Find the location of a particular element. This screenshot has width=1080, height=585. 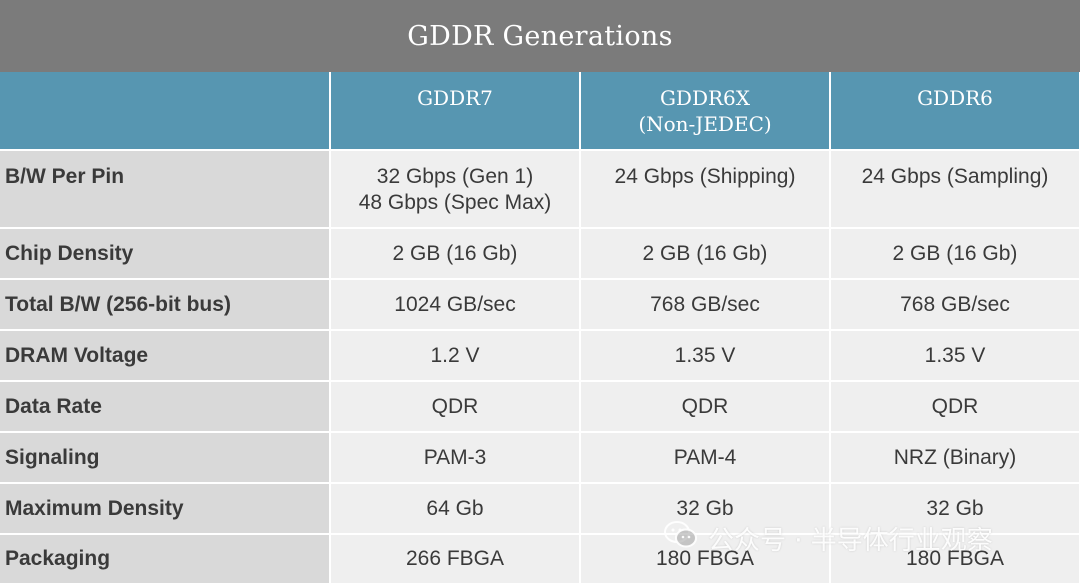

table-cell: 1.2 V is located at coordinates (455, 356).